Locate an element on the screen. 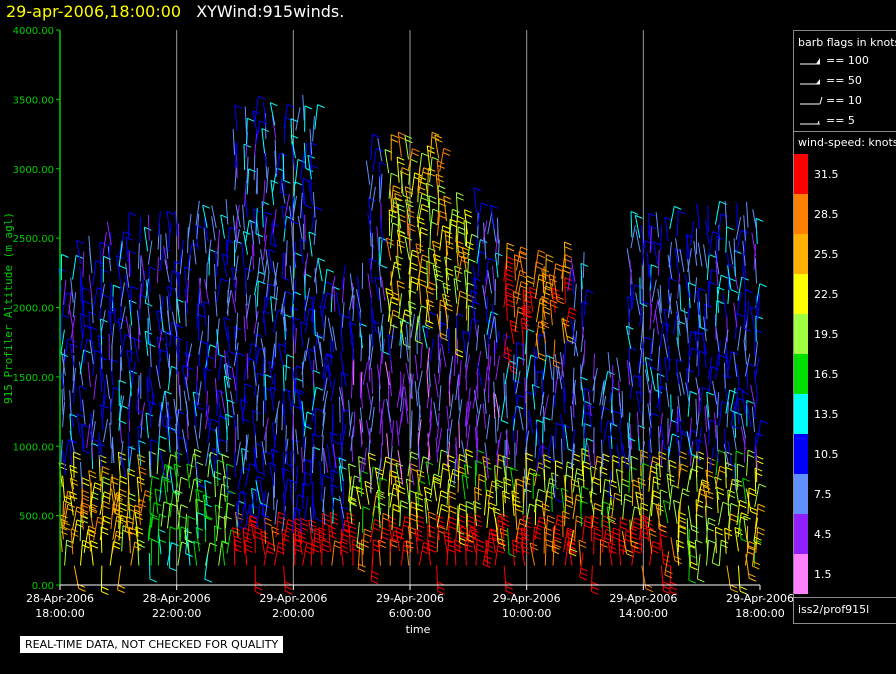 Image resolution: width=896 pixels, height=674 pixels. y-tick-label: 2000.00 is located at coordinates (33, 309).